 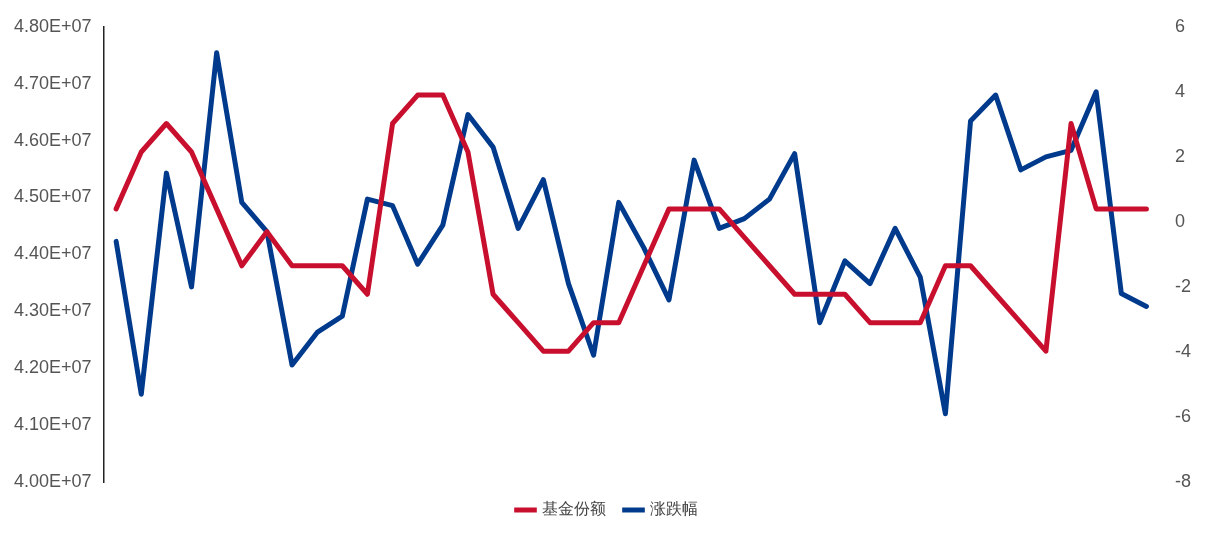 I want to click on y2-tick-label: 4, so click(x=1180, y=90).